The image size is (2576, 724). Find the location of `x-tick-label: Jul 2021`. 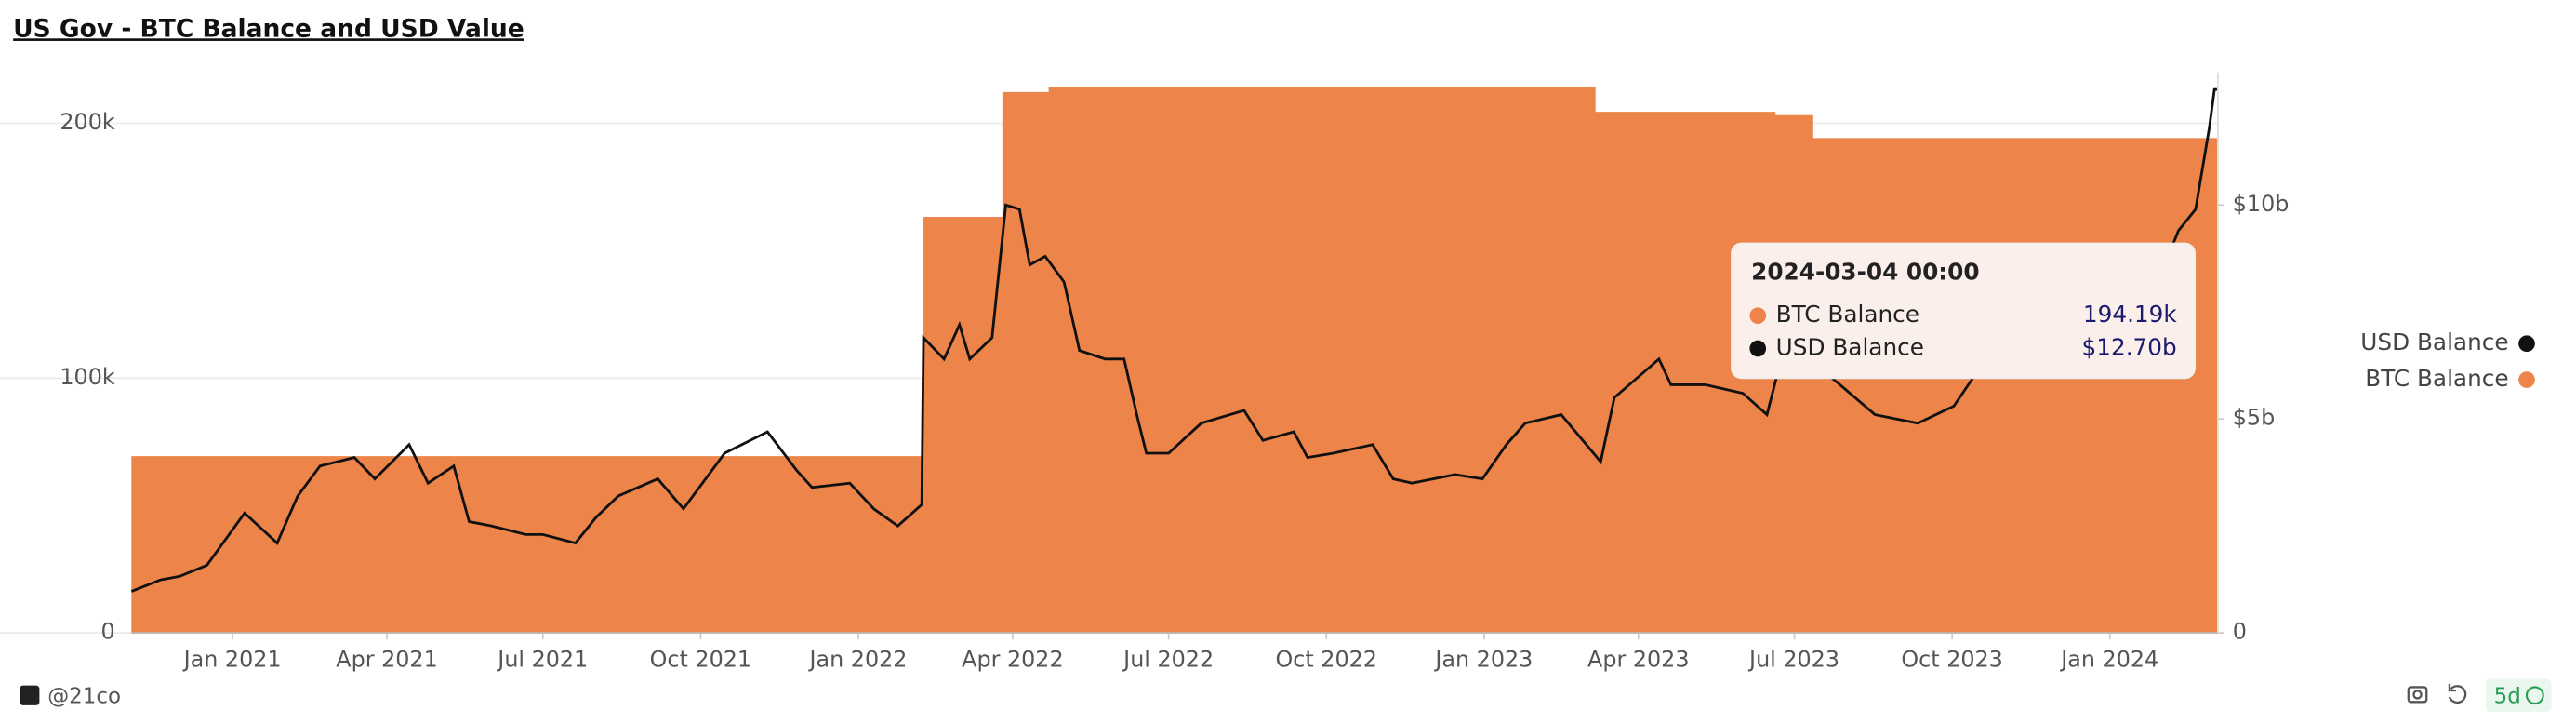

x-tick-label: Jul 2021 is located at coordinates (542, 660).